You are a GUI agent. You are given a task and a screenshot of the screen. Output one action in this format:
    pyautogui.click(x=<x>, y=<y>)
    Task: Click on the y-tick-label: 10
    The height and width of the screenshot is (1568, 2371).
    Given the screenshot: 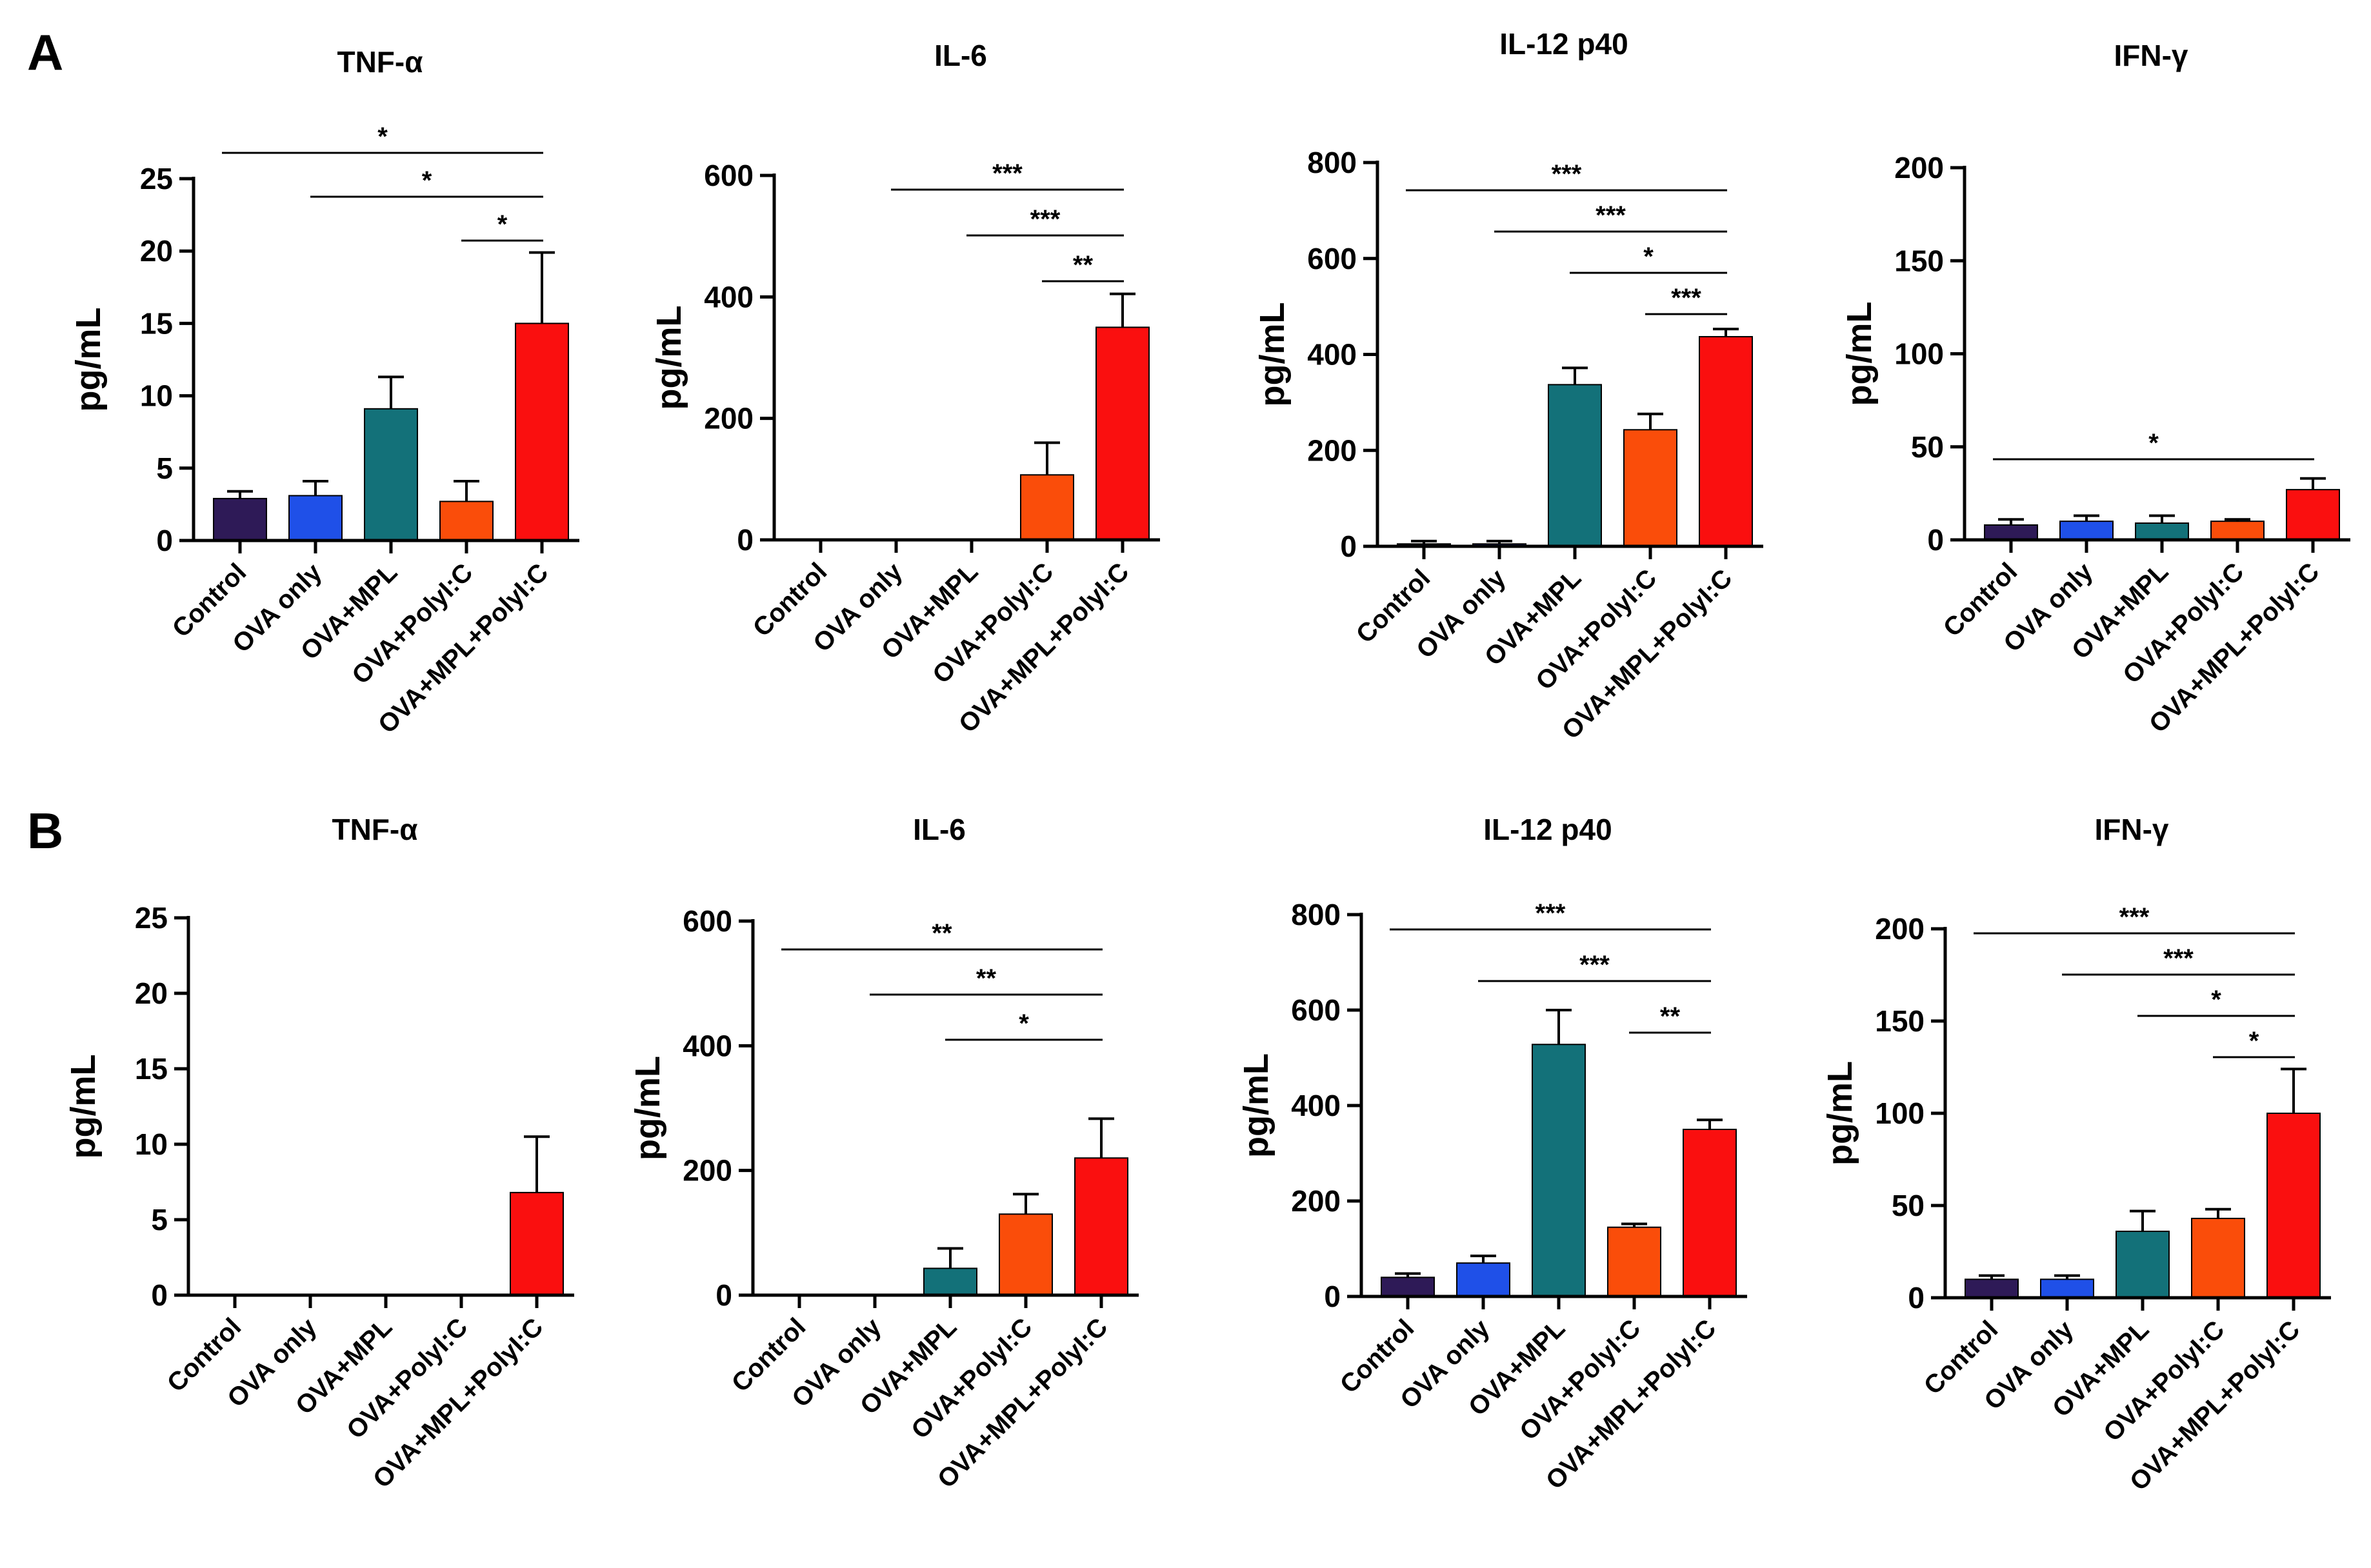 What is the action you would take?
    pyautogui.click(x=151, y=1144)
    